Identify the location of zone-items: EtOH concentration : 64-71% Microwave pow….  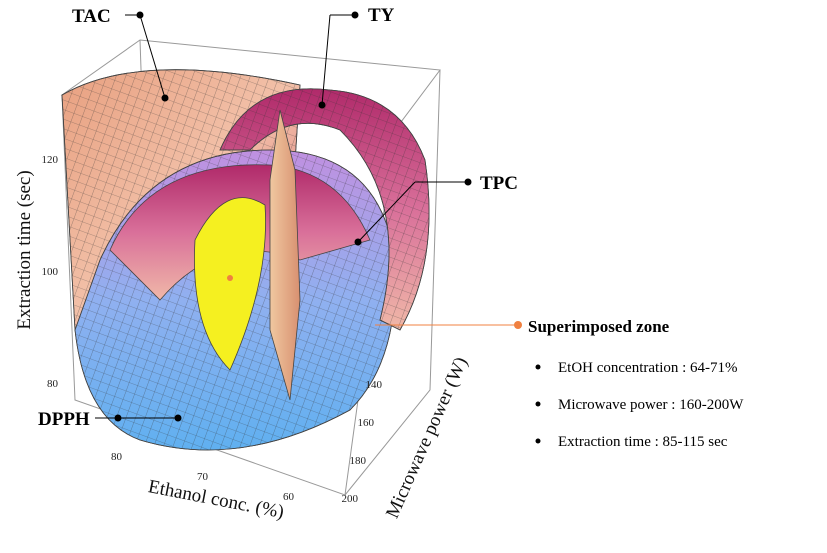
(639, 405).